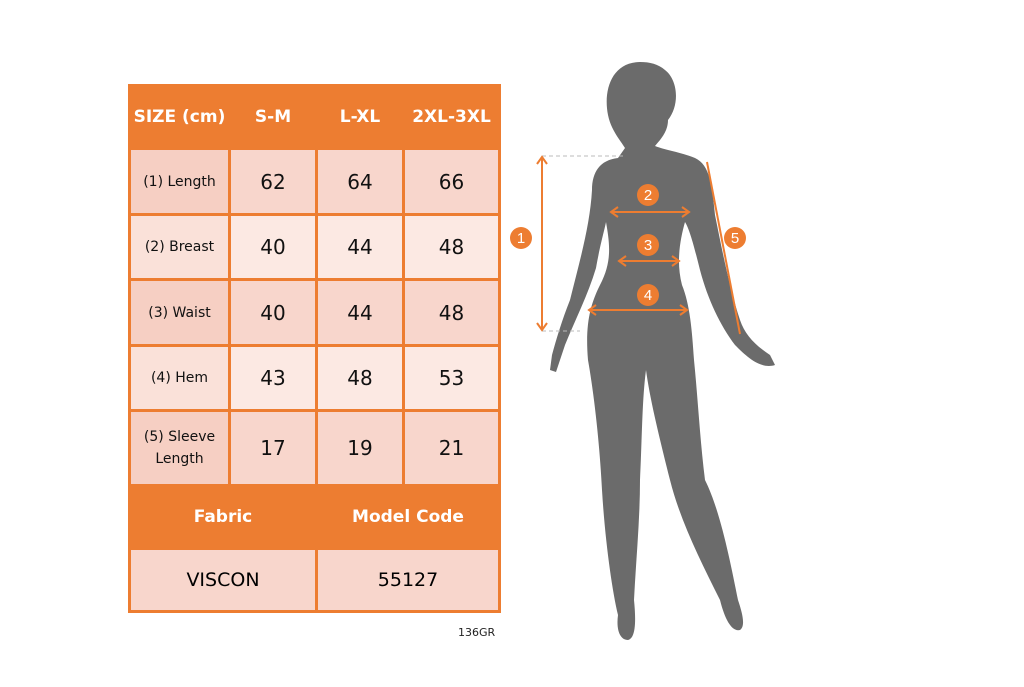 This screenshot has height=687, width=1024. What do you see at coordinates (735, 238) in the screenshot?
I see `marker-5: 5` at bounding box center [735, 238].